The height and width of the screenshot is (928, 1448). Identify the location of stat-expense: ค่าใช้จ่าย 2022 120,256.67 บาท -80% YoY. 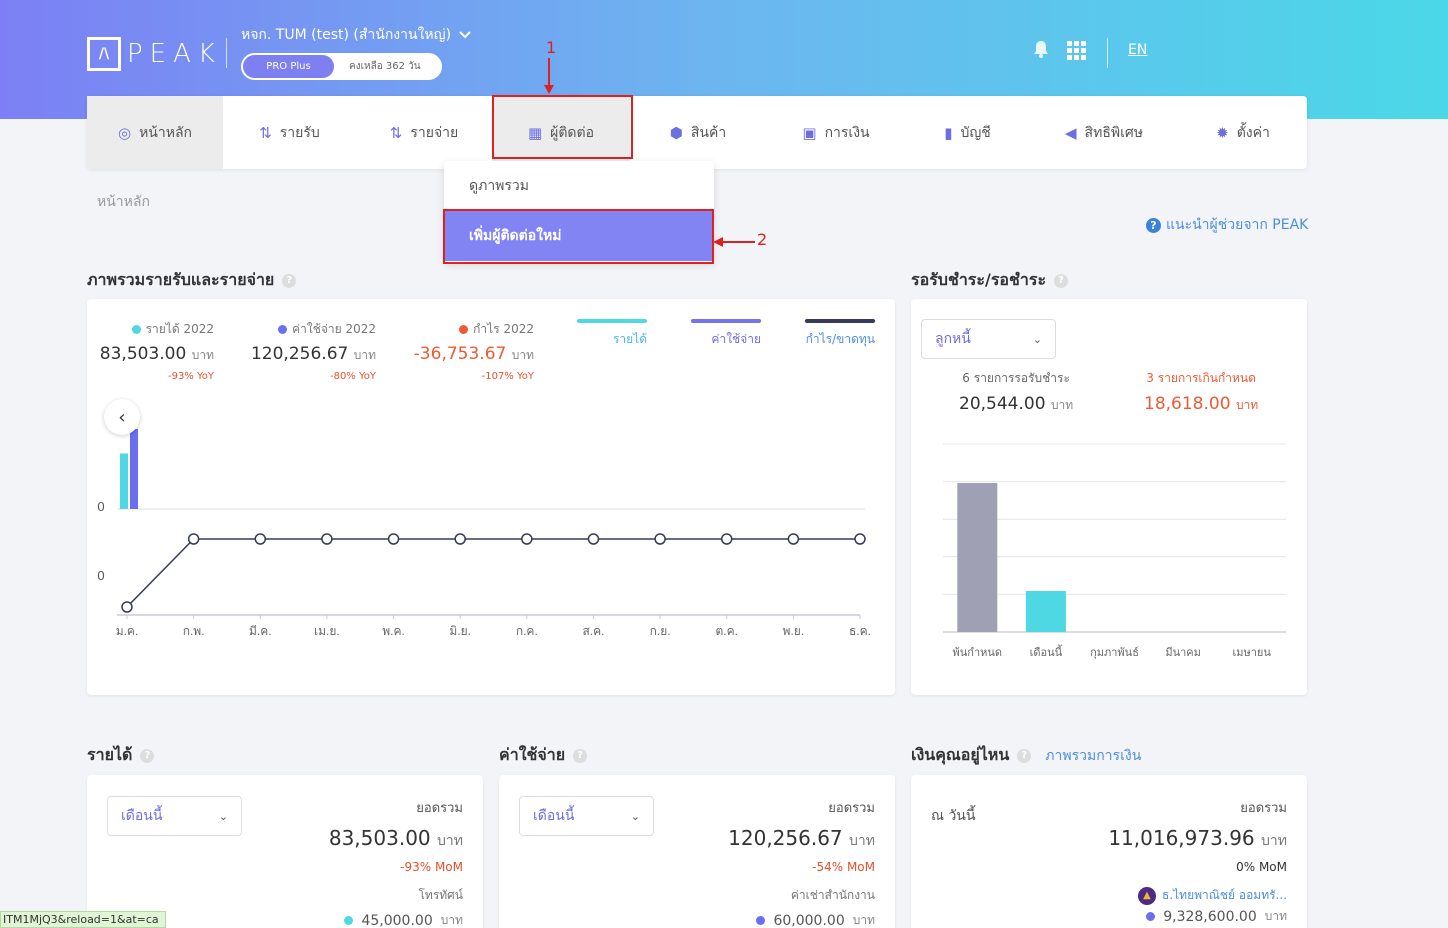
(313, 352).